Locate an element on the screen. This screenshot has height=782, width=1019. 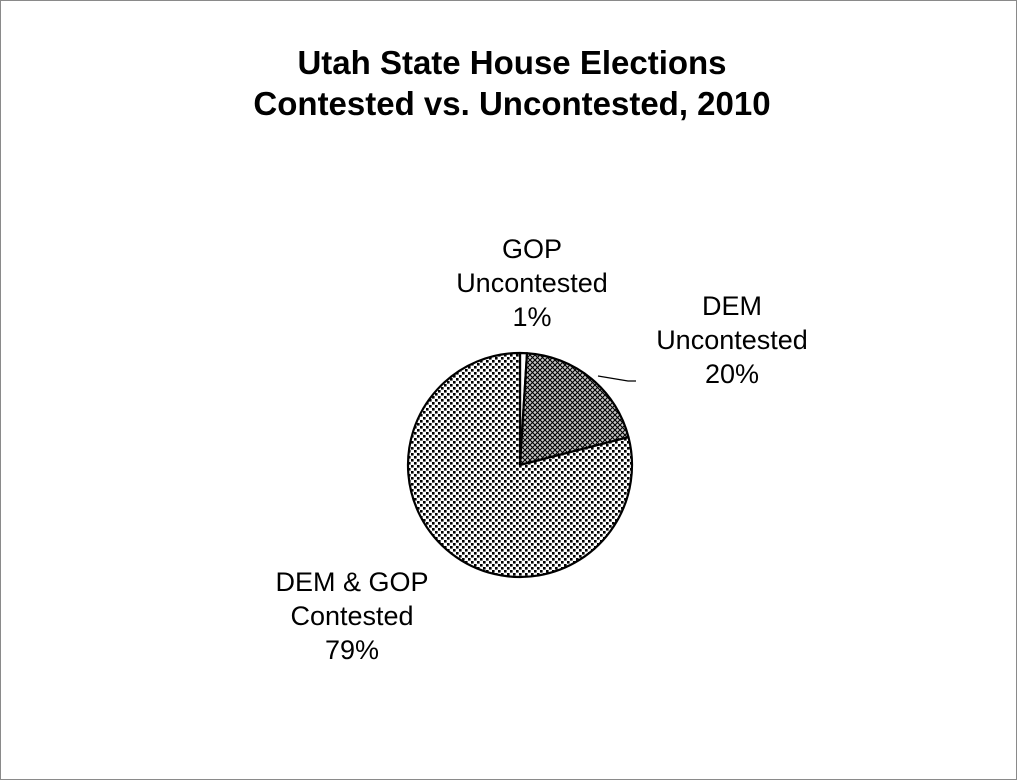
slice-label-2-line-0: DEM & GOP is located at coordinates (351, 582).